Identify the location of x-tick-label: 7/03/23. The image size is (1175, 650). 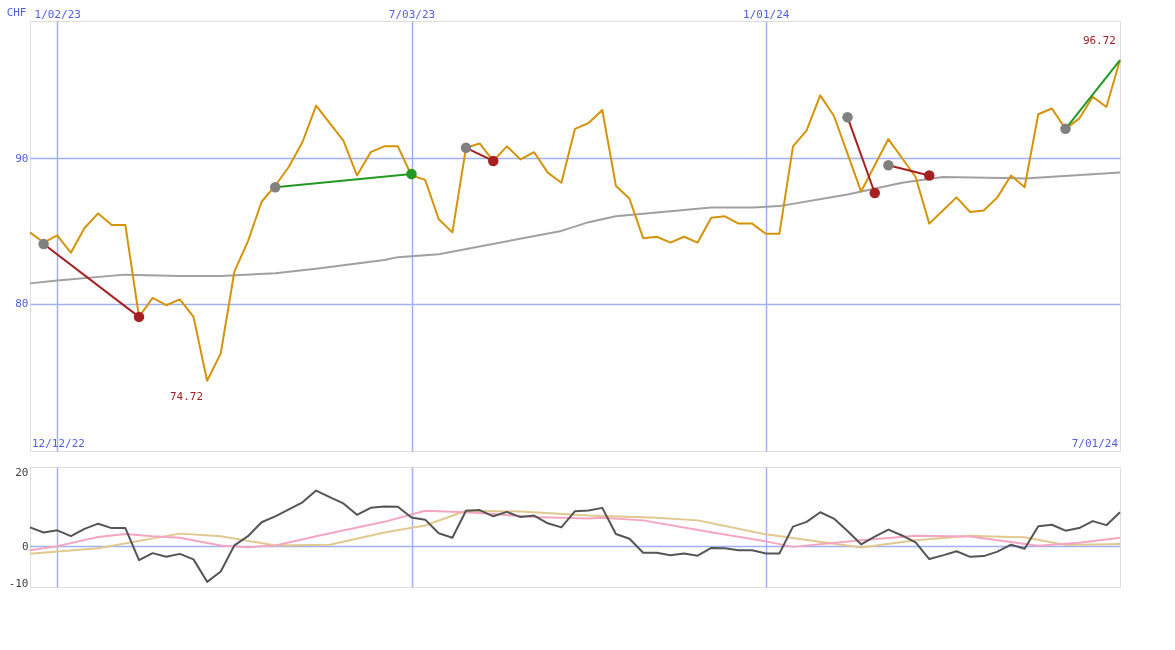
(412, 14).